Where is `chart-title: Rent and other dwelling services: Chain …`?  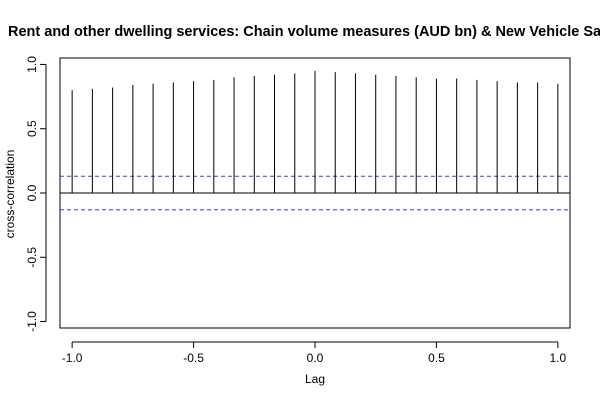
chart-title: Rent and other dwelling services: Chain … is located at coordinates (304, 32).